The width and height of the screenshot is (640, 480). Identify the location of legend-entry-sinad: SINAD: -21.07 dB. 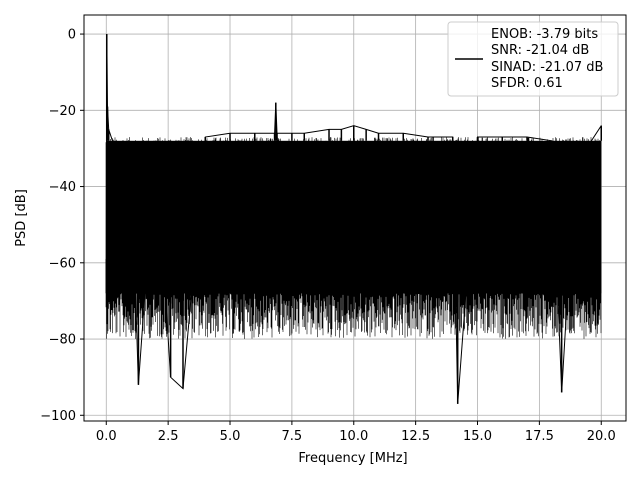
(547, 67).